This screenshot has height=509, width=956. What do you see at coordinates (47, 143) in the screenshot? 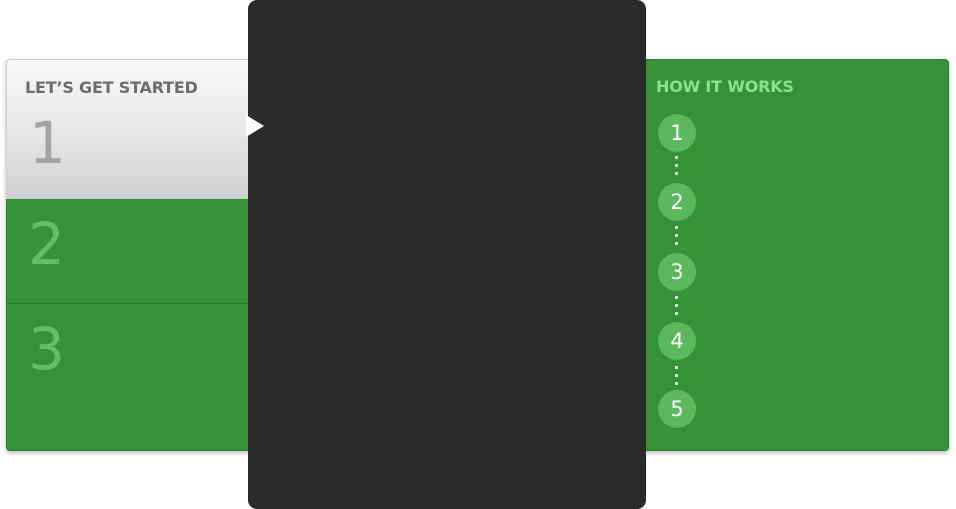
I see `step-1-number: 1` at bounding box center [47, 143].